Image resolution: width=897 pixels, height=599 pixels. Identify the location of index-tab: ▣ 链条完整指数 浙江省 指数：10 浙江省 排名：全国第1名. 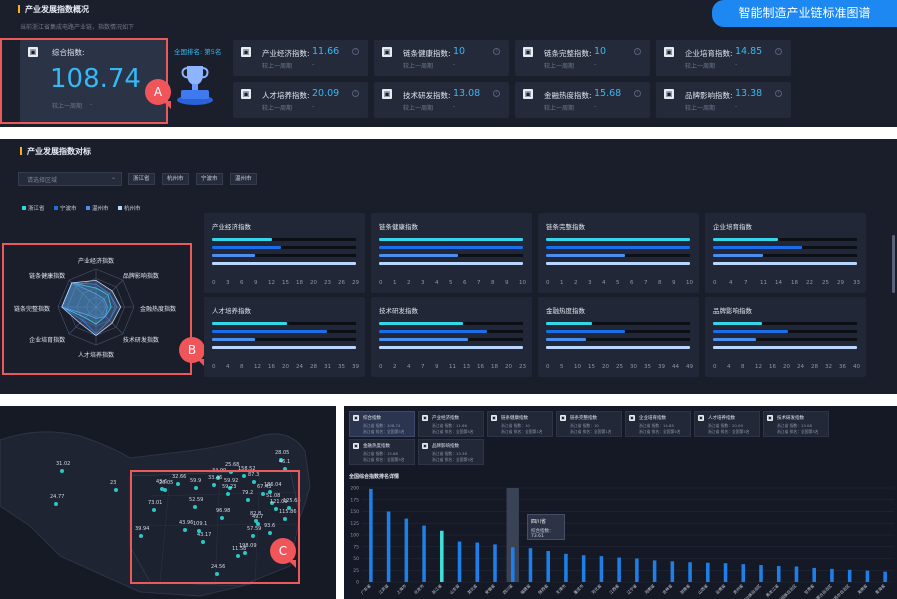
(589, 424).